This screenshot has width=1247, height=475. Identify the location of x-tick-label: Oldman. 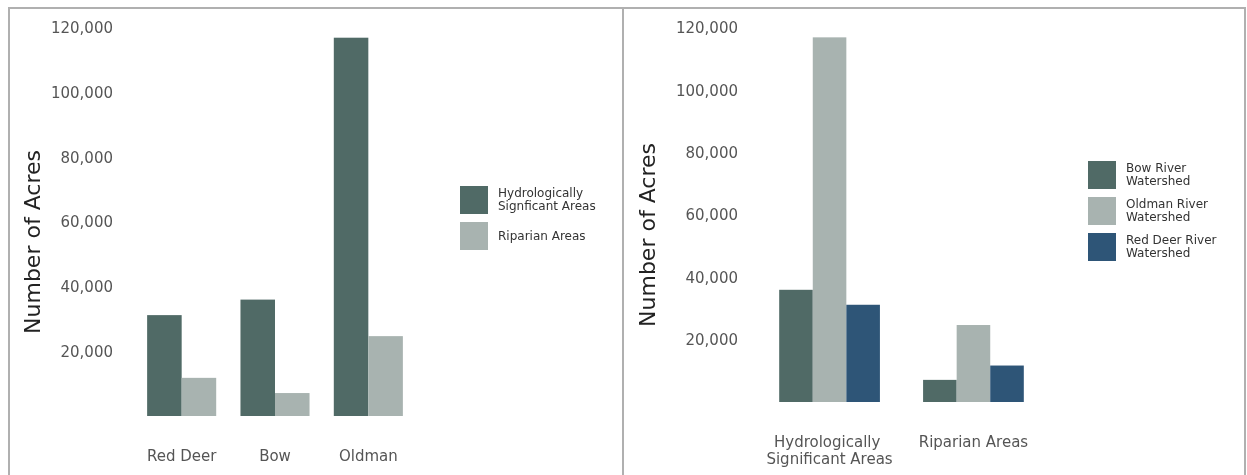
(368, 456).